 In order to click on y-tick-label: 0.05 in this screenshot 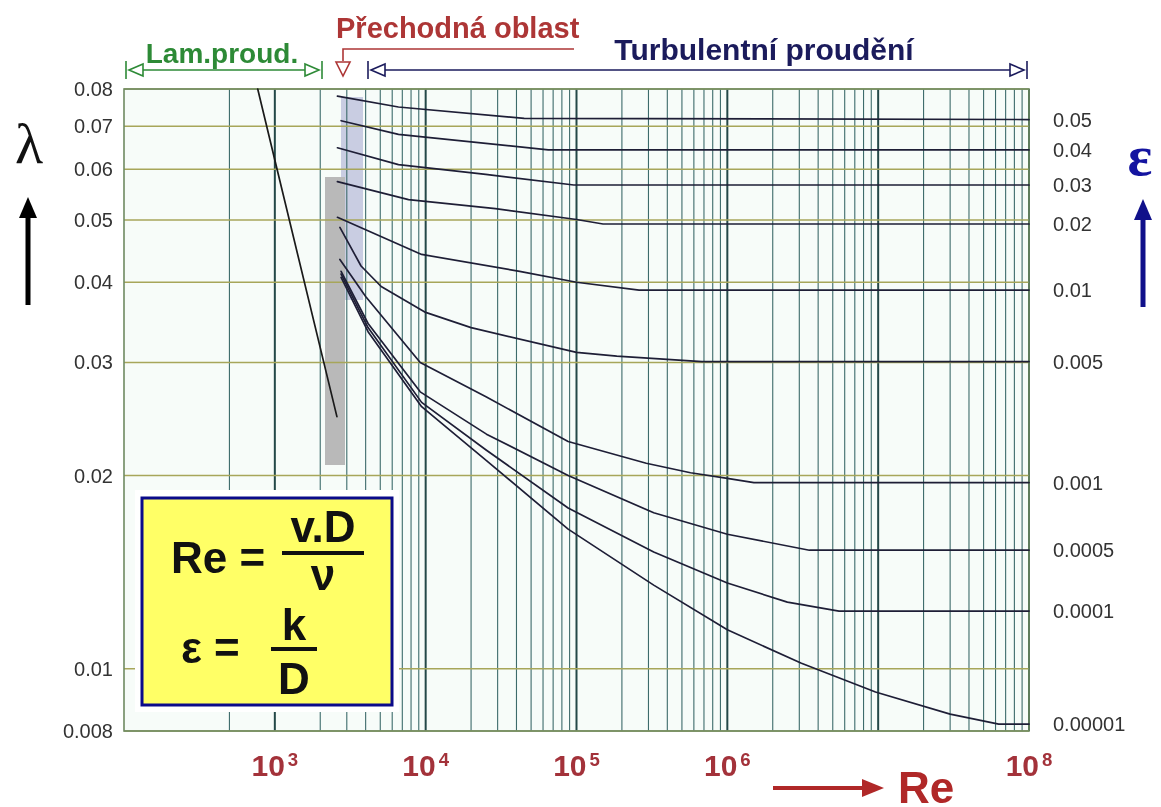, I will do `click(93, 220)`.